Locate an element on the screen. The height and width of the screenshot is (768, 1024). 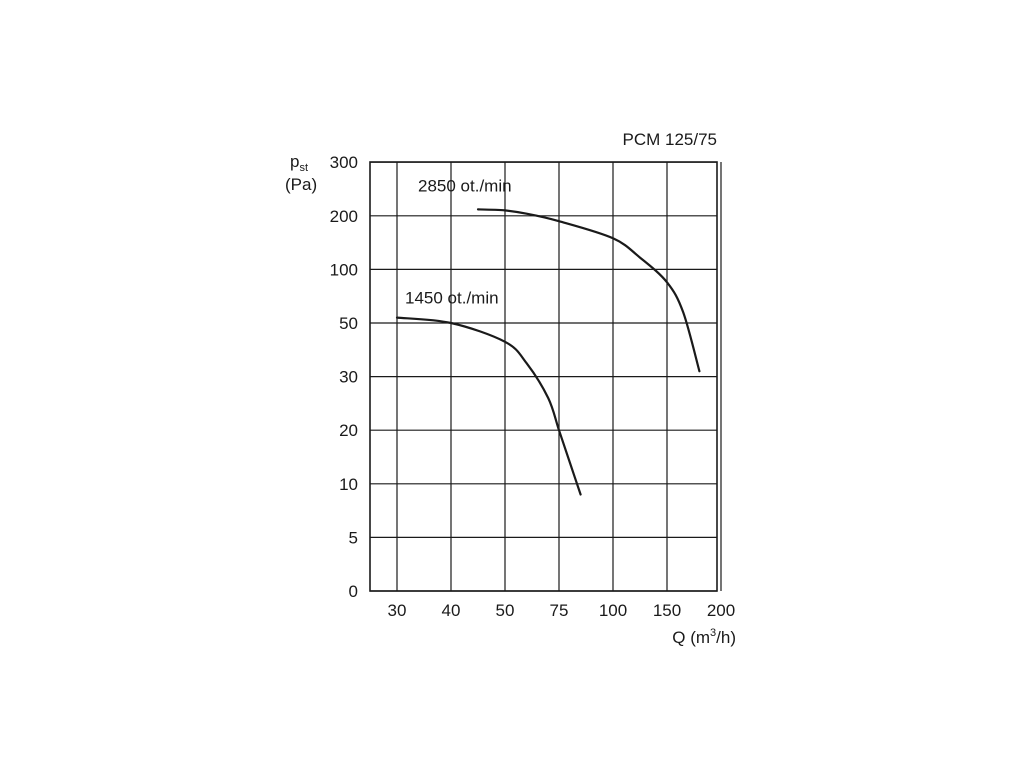
y-tick-label: 0 is located at coordinates (353, 591).